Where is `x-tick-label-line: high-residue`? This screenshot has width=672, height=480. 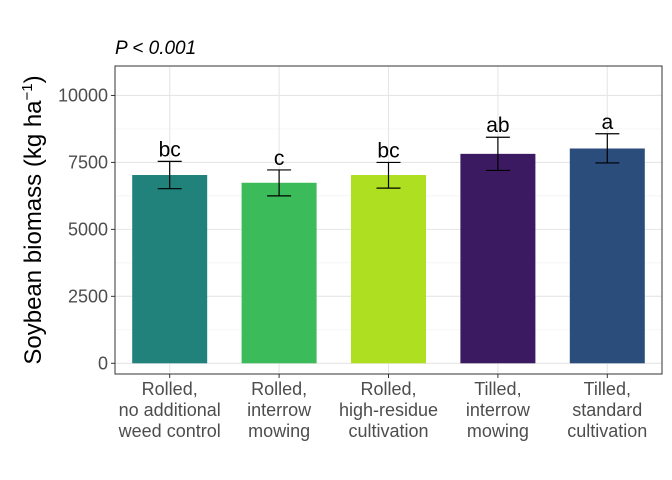 x-tick-label-line: high-residue is located at coordinates (388, 410).